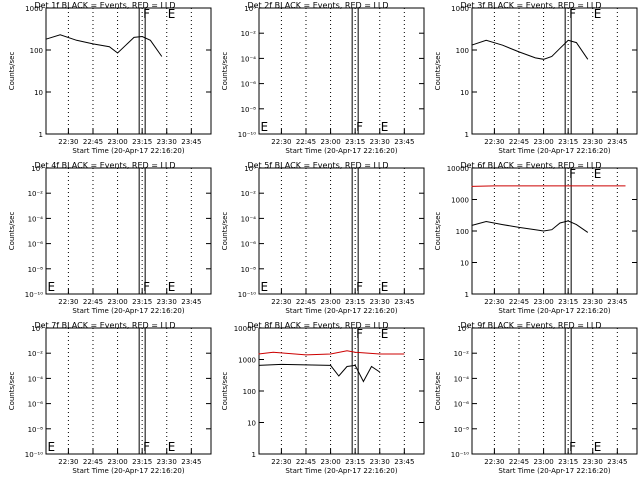  Describe the element at coordinates (317, 5) in the screenshot. I see `panel-title: Det 2f BLACK = Events, RED = LLD` at that location.